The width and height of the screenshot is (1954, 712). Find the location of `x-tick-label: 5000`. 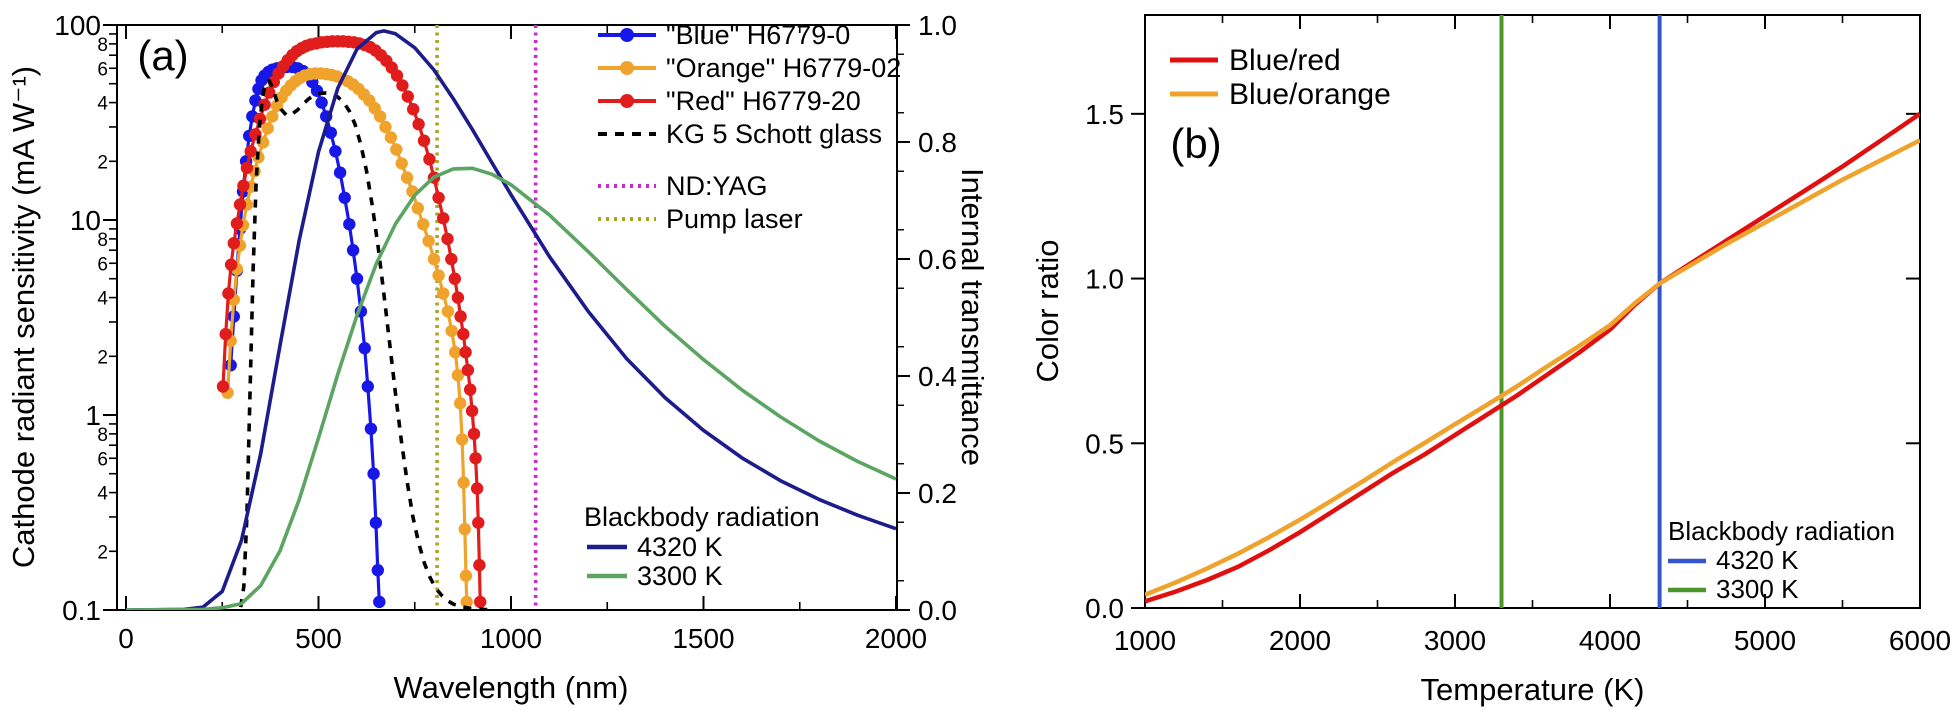

x-tick-label: 5000 is located at coordinates (1765, 640).